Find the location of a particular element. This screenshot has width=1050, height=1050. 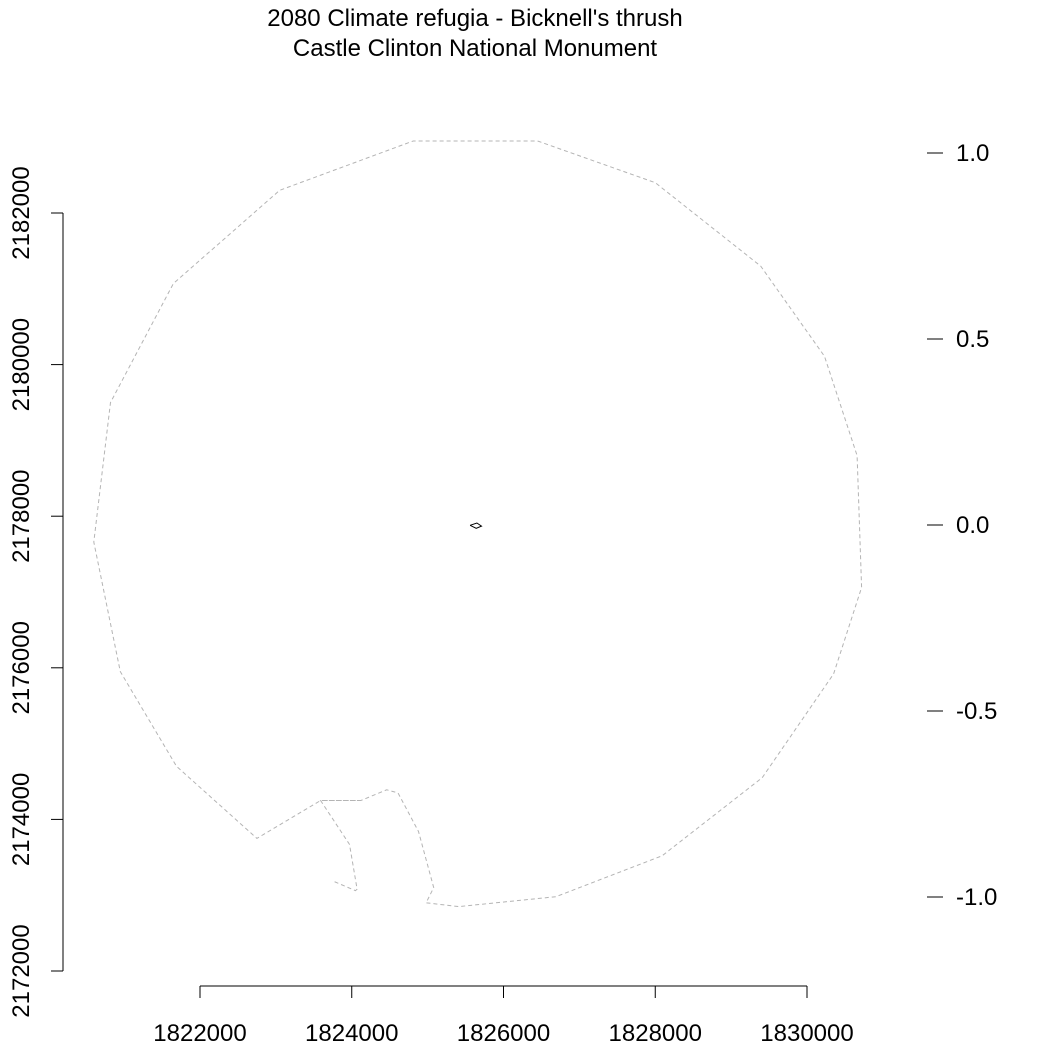

site-layer is located at coordinates (476, 525).